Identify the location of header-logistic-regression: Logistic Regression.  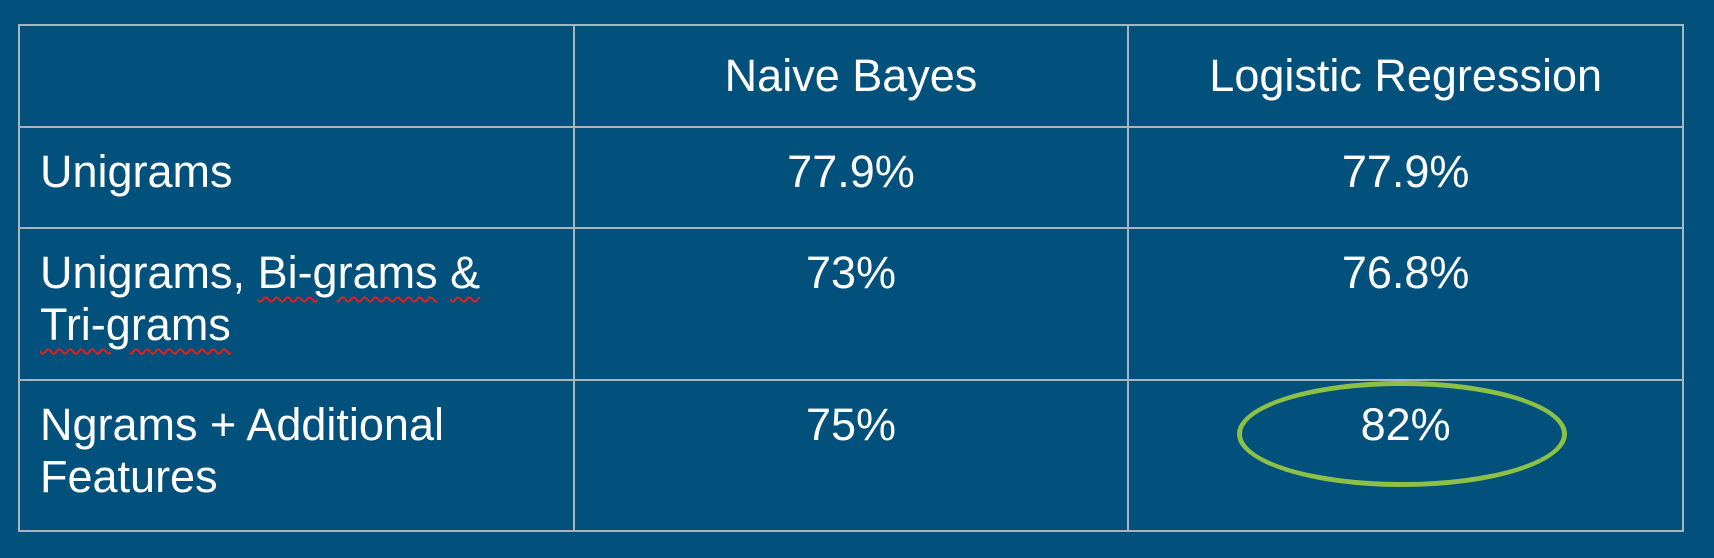
(1405, 76).